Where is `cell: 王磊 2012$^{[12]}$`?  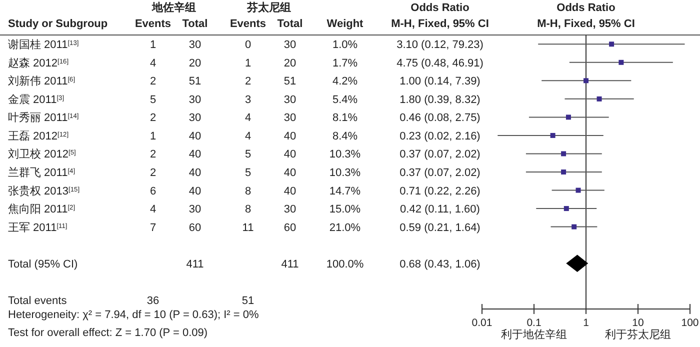 cell: 王磊 2012$^{[12]}$ is located at coordinates (38, 136).